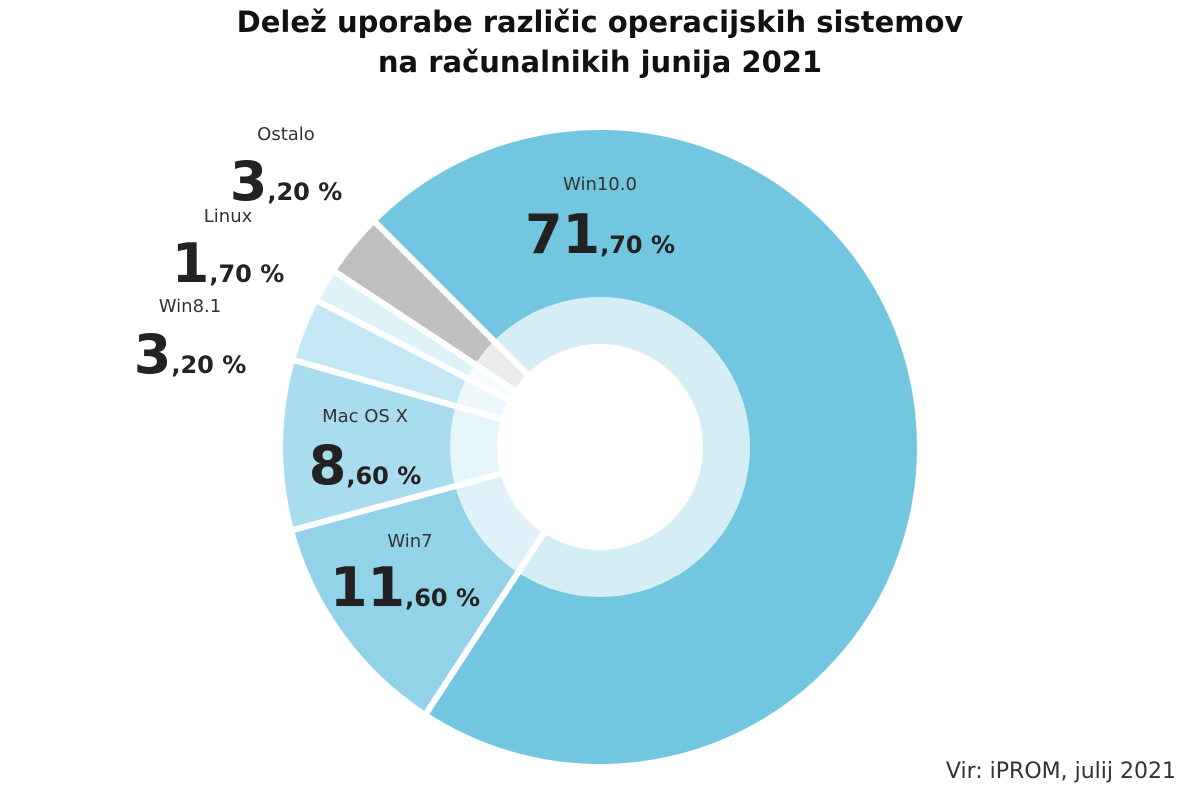 This screenshot has height=800, width=1200. What do you see at coordinates (409, 541) in the screenshot?
I see `category-label: Win7` at bounding box center [409, 541].